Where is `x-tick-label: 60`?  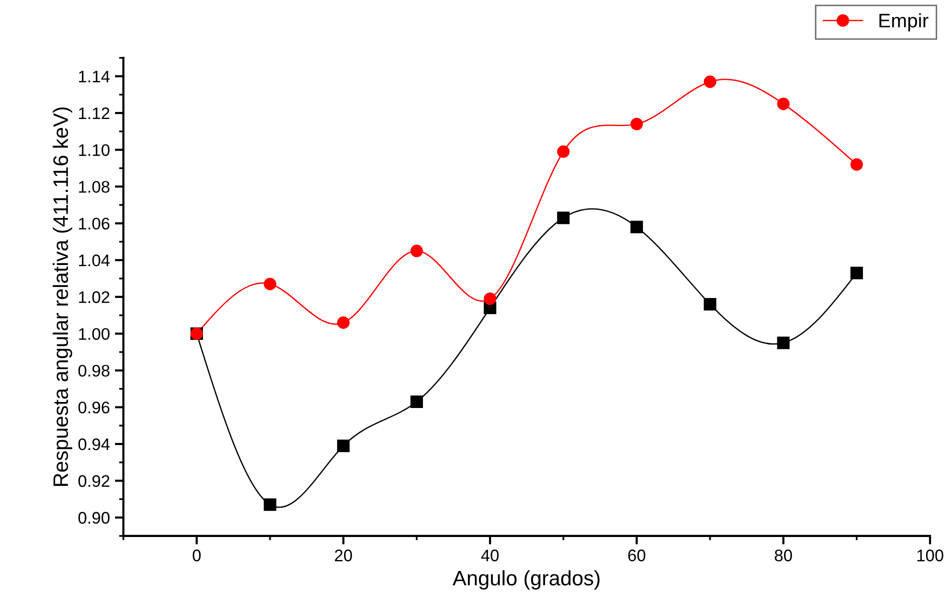
x-tick-label: 60 is located at coordinates (637, 556).